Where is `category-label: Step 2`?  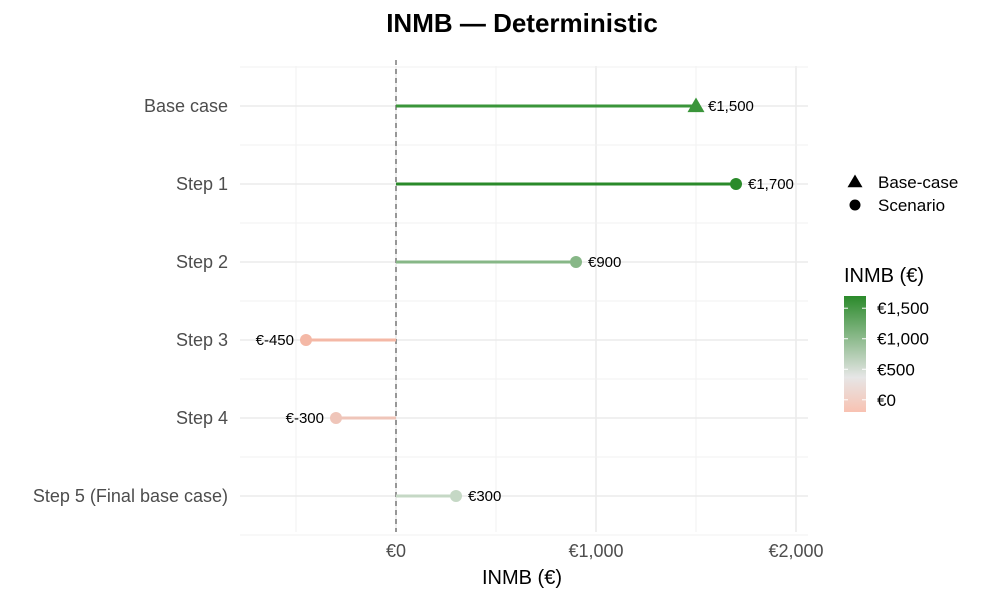 category-label: Step 2 is located at coordinates (202, 262).